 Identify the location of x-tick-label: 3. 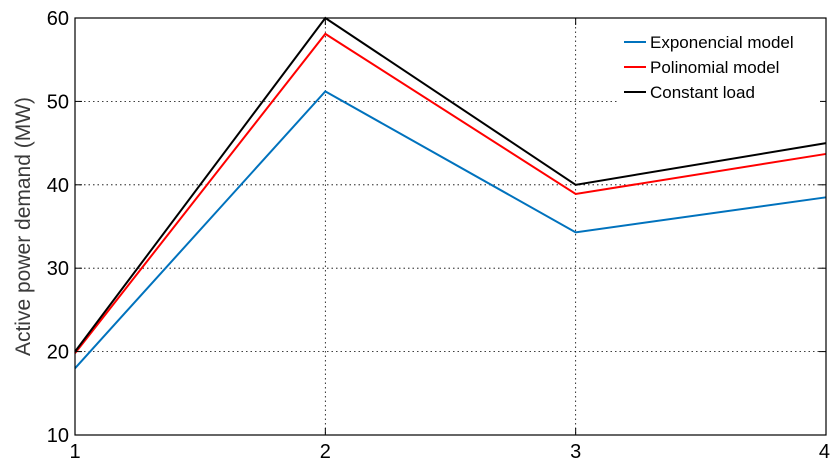
(575, 452).